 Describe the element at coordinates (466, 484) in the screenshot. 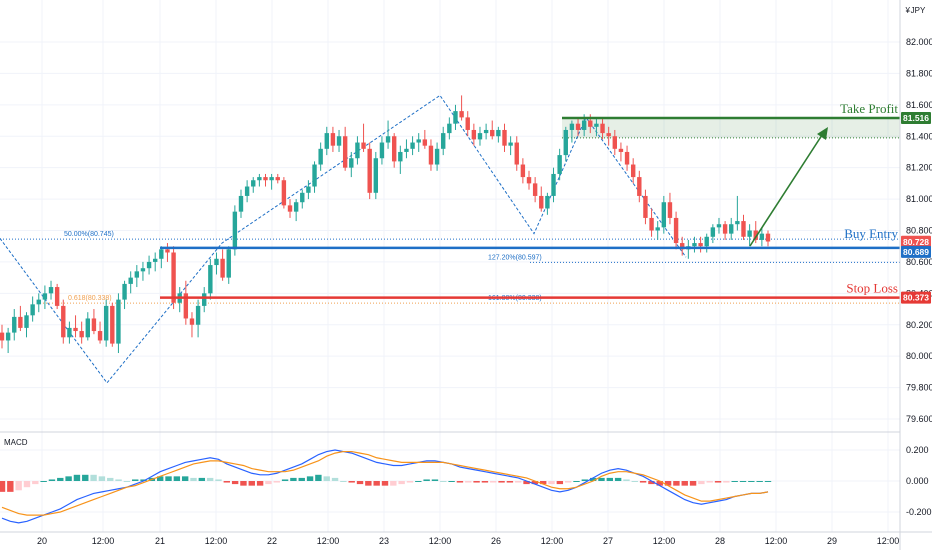

I see `macd-pane: 0.200 0.000 -0.200` at that location.